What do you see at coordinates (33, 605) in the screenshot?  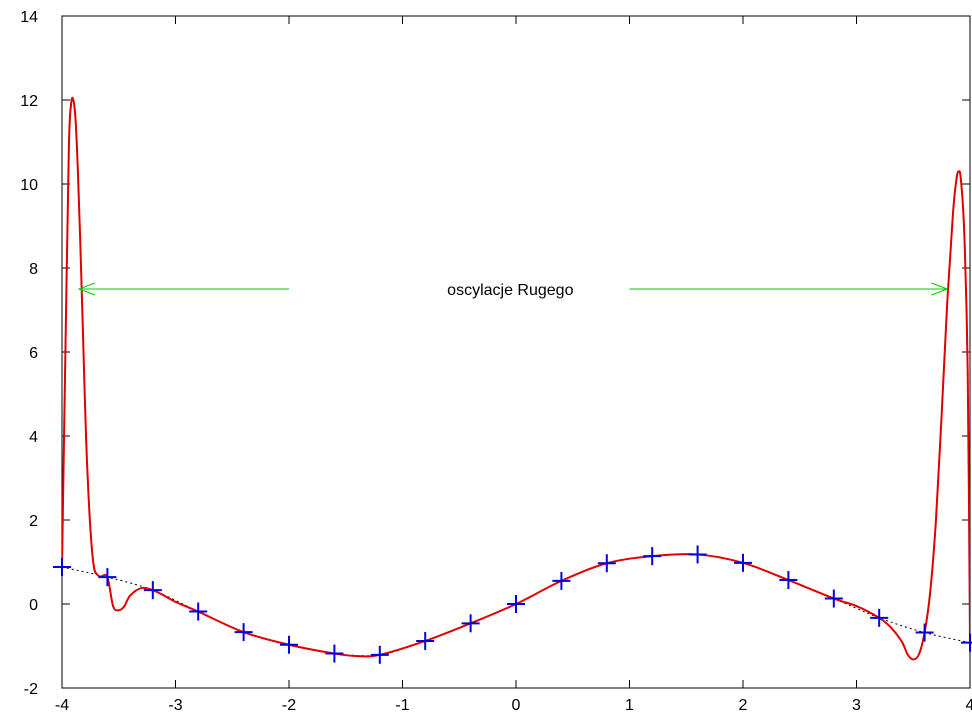 I see `y-tick-label: 0` at bounding box center [33, 605].